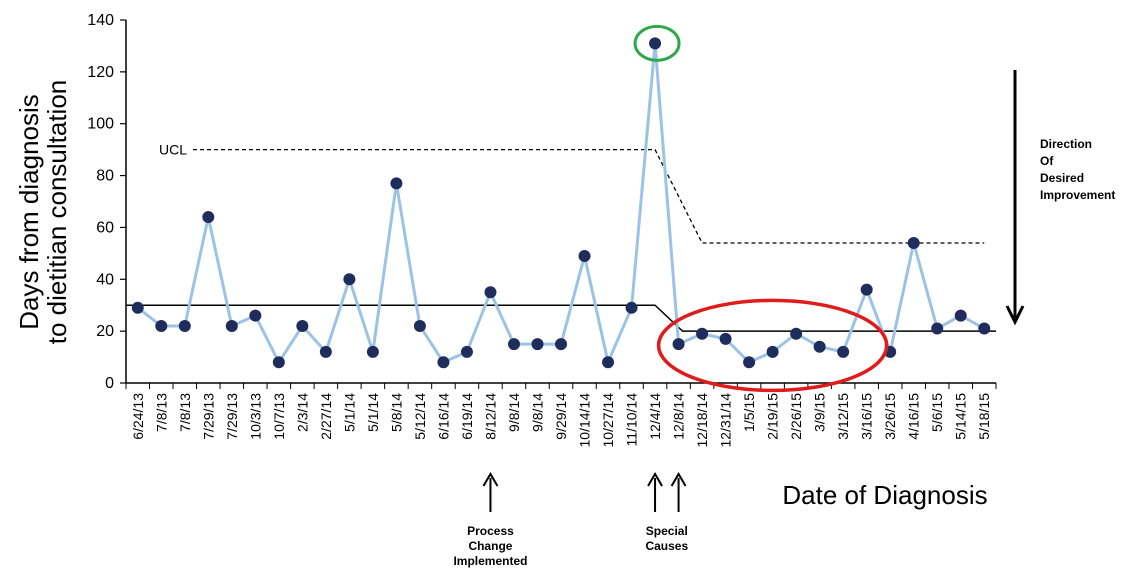 Image resolution: width=1130 pixels, height=574 pixels. I want to click on y-axis-label-line-2: to dietitian consultation, so click(57, 212).